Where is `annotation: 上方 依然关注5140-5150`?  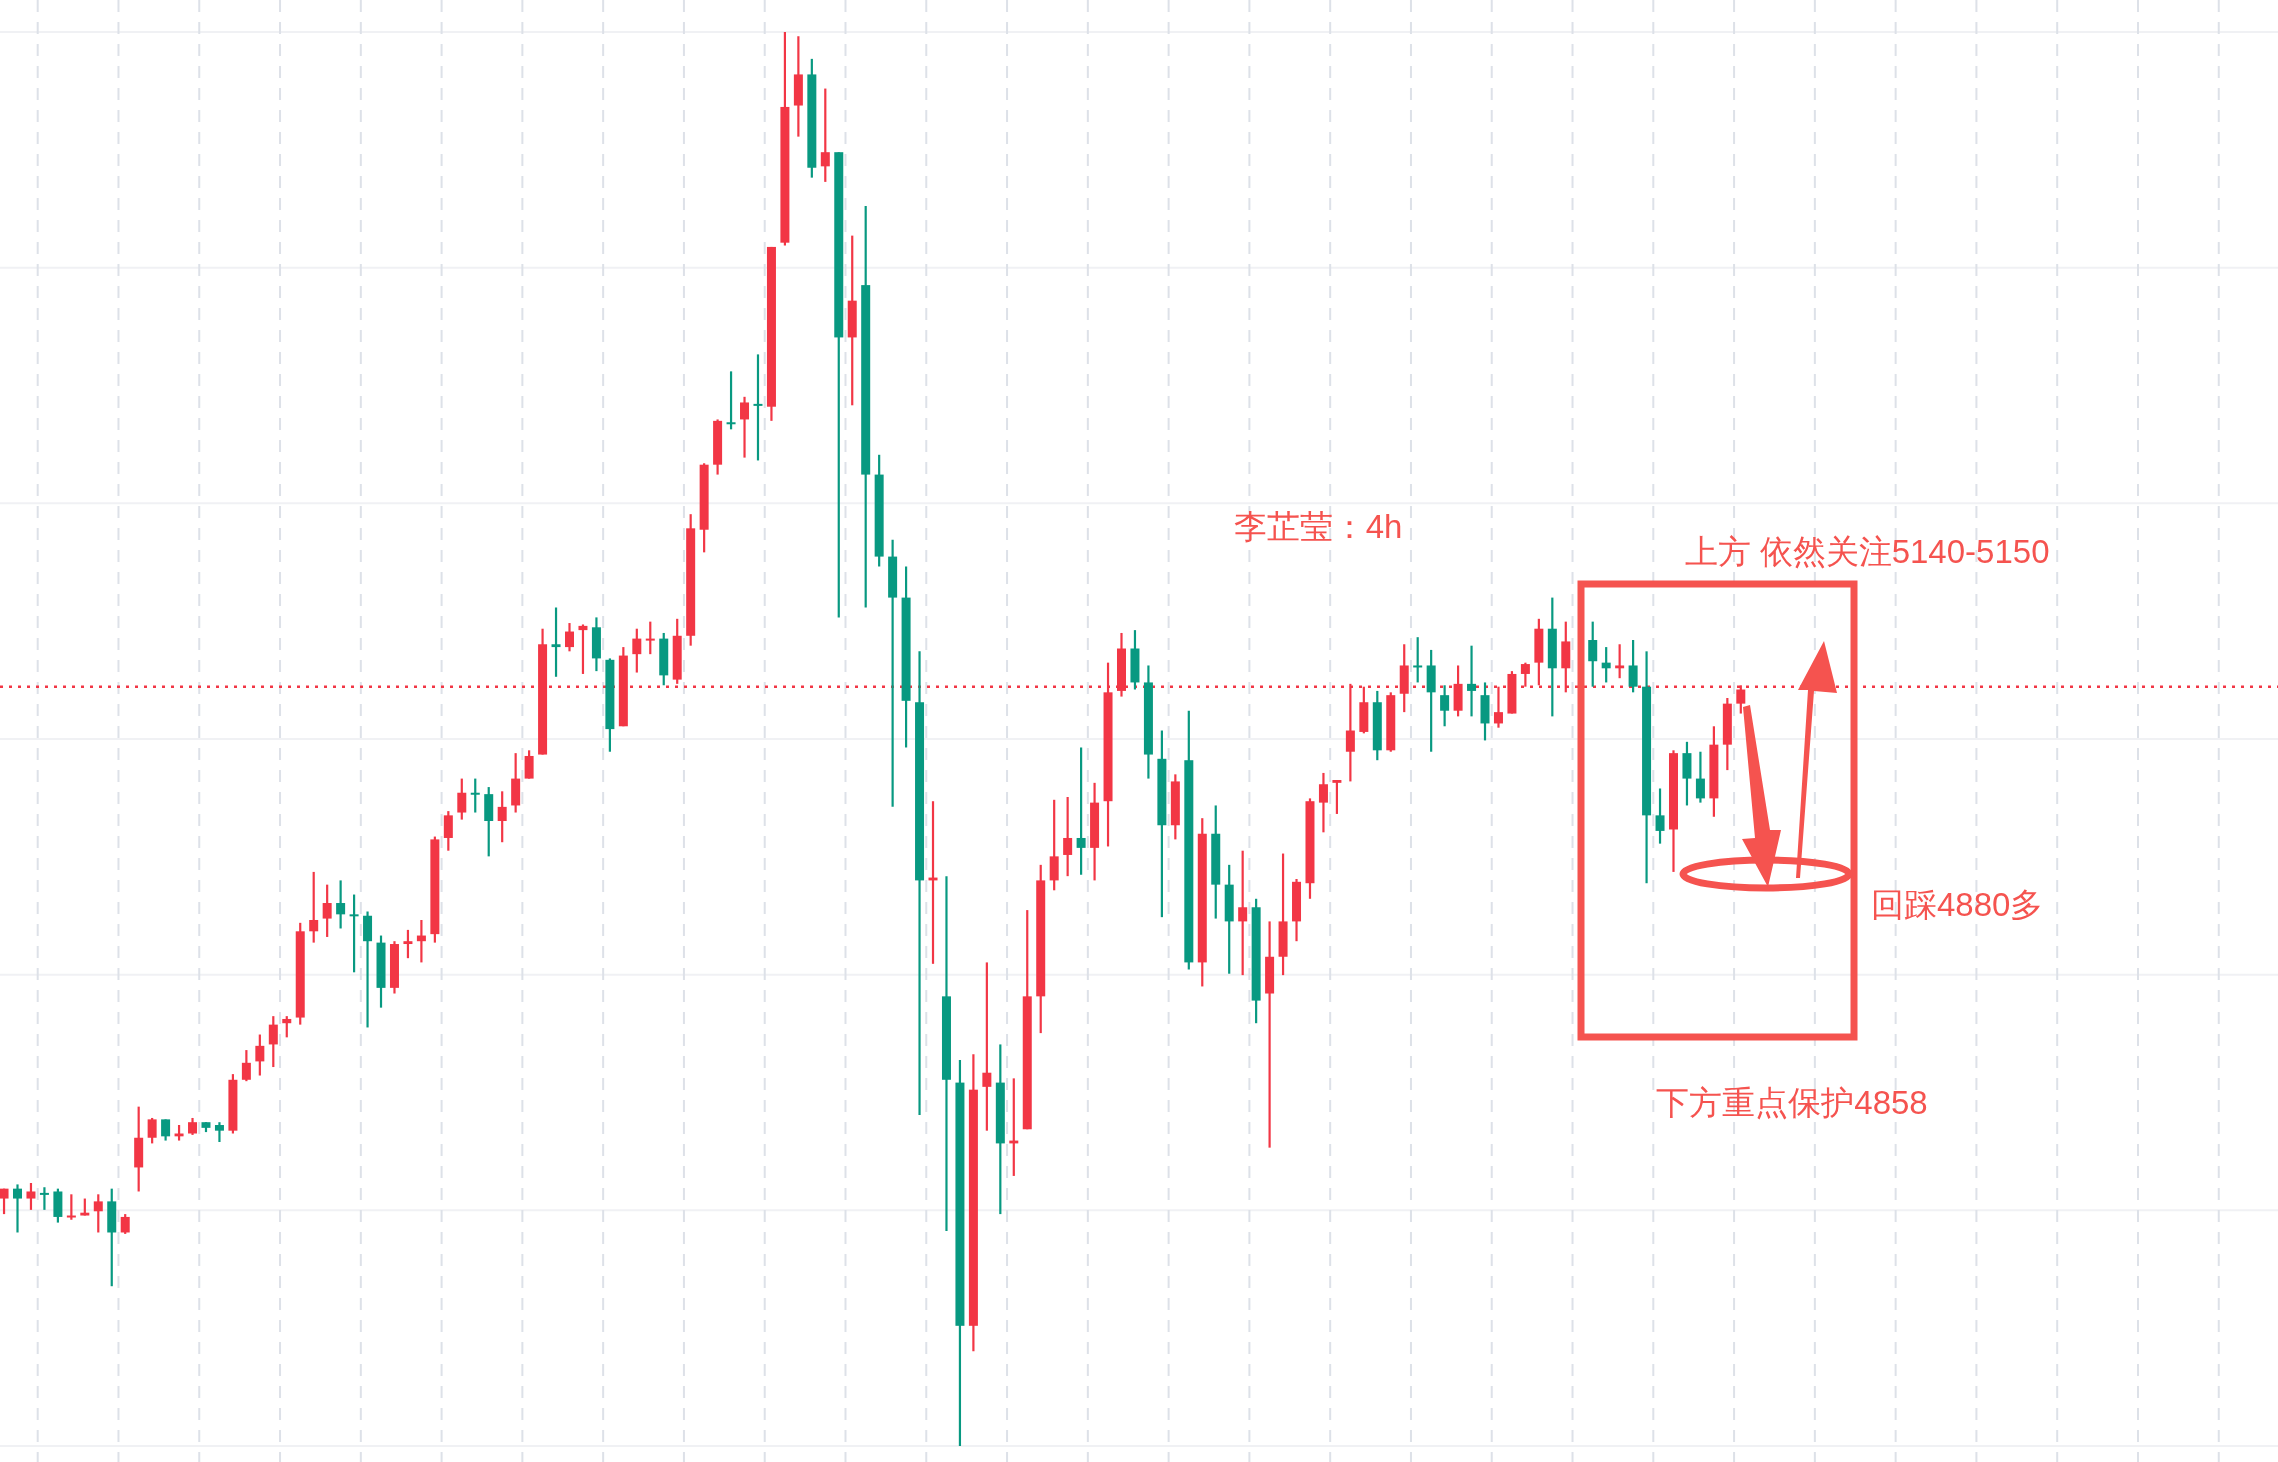
annotation: 上方 依然关注5140-5150 is located at coordinates (1867, 551).